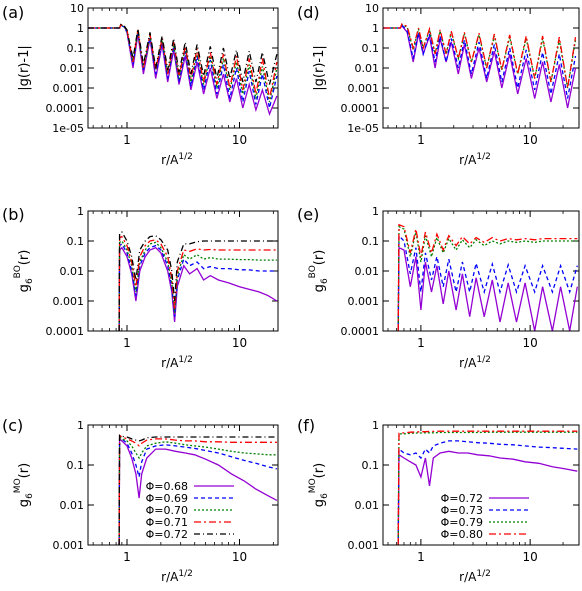 The image size is (582, 591). I want to click on panel-label: (b), so click(13, 214).